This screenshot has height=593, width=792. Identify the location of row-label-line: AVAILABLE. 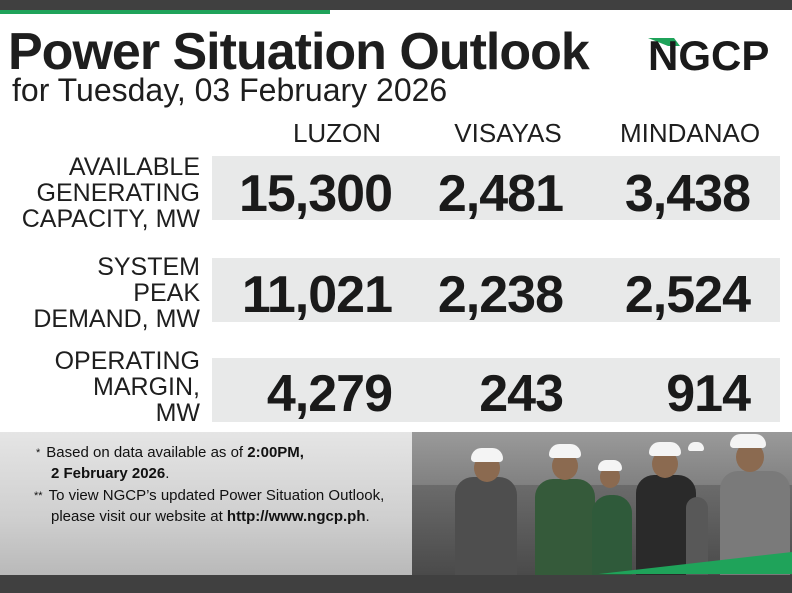
(134, 167).